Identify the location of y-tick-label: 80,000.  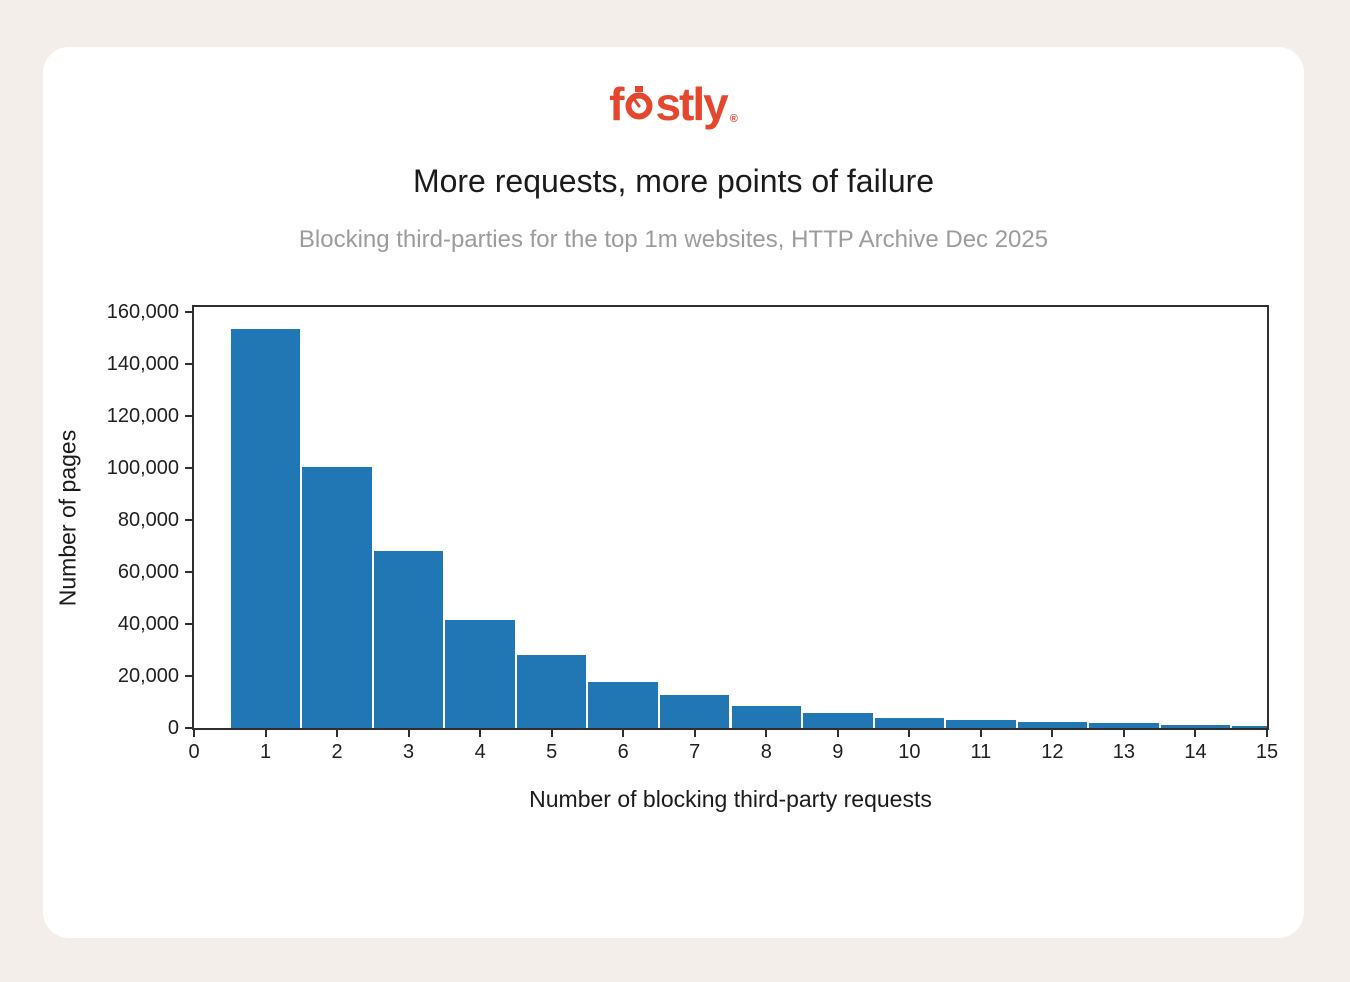
(148, 520).